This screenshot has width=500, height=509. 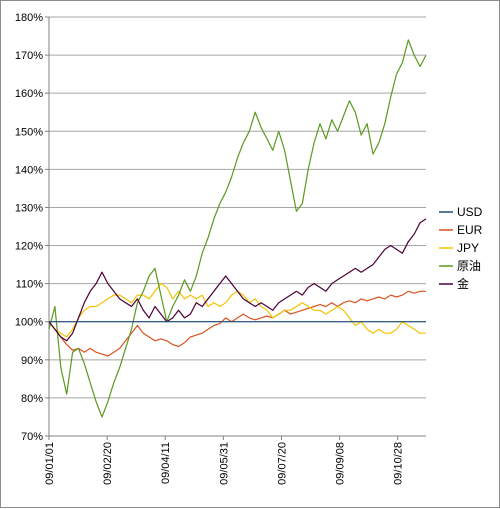 I want to click on x-tick-label: 09/05/31, so click(x=224, y=463).